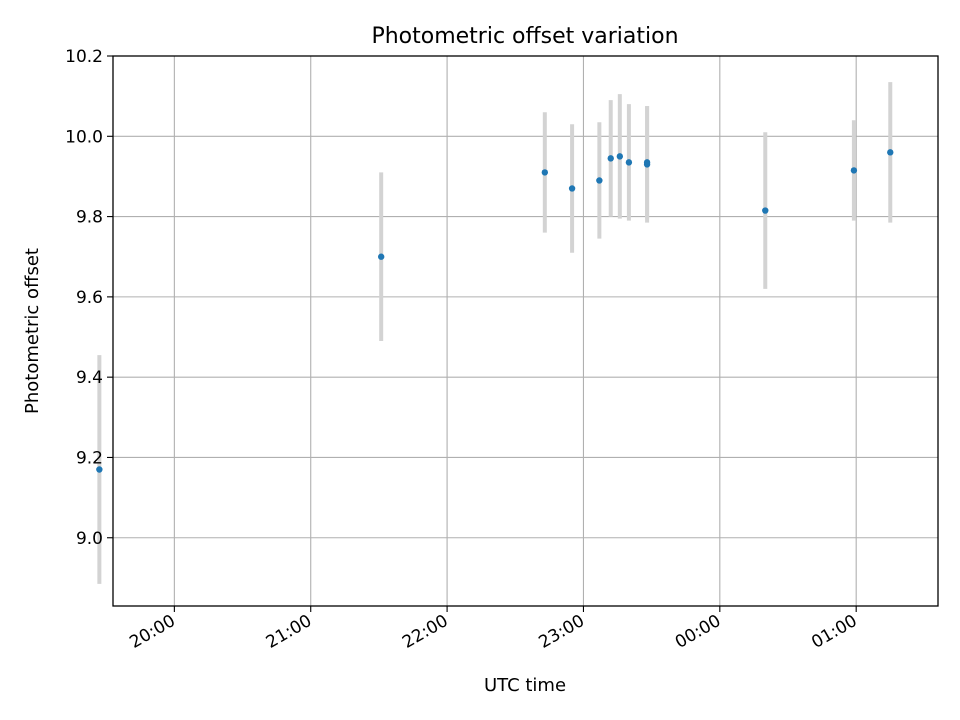 The width and height of the screenshot is (960, 720). I want to click on y-tick-label: 9.2, so click(89, 458).